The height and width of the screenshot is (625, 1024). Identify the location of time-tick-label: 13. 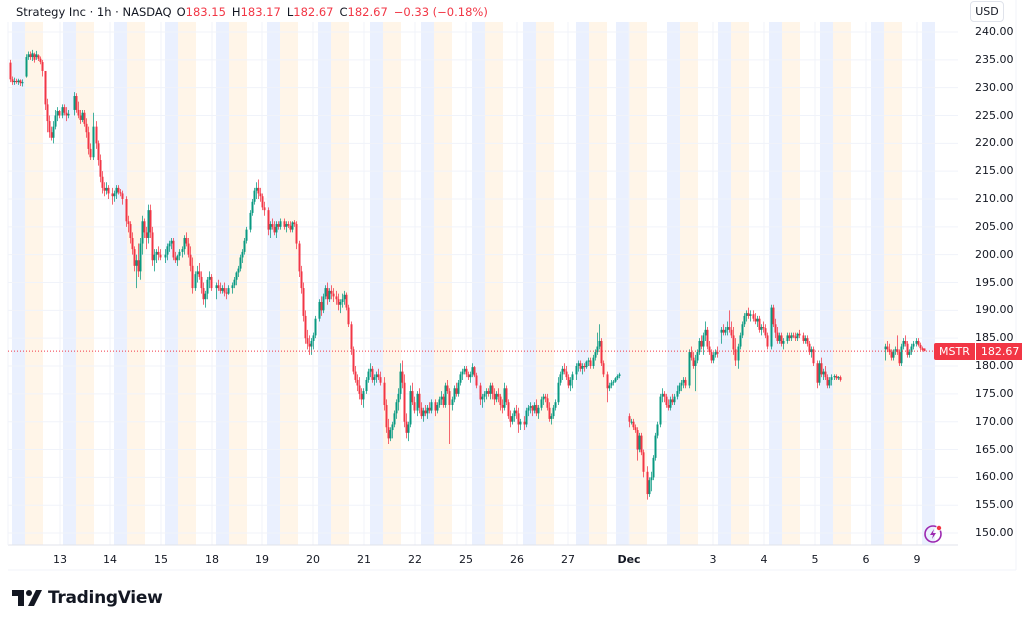
(60, 559).